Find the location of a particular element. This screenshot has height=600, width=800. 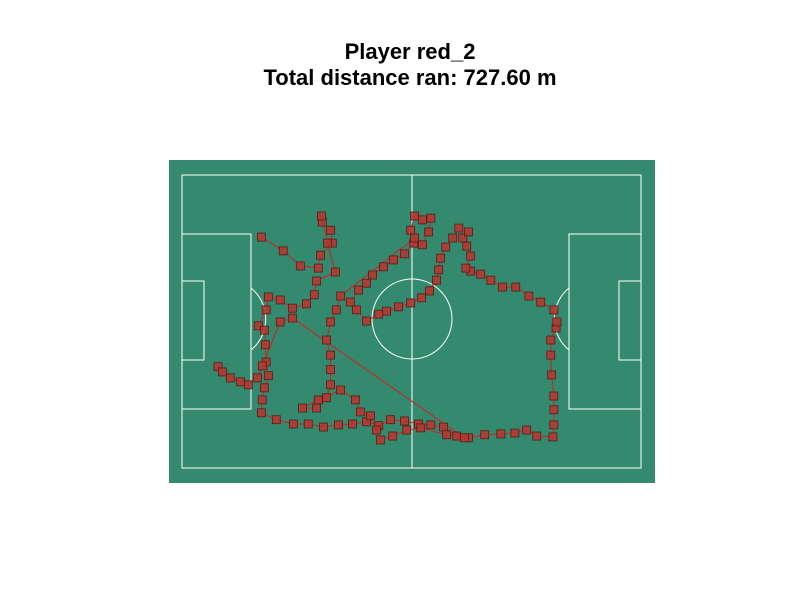

chart-title: Total distance ran: 727.60 m is located at coordinates (409, 77).